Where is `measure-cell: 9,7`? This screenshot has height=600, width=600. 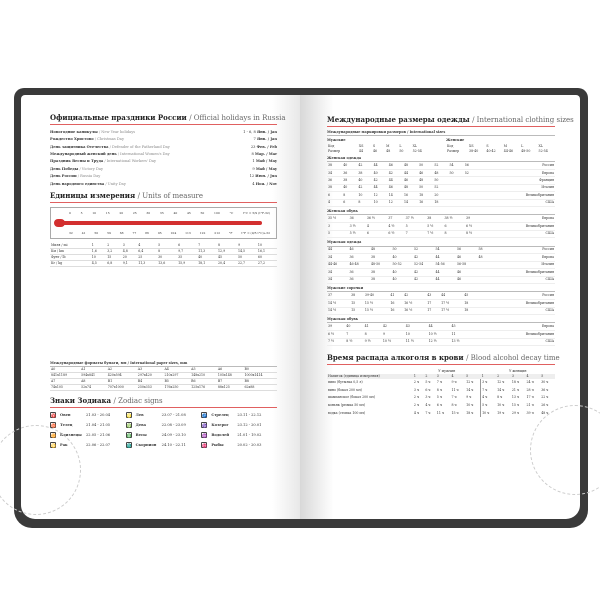
measure-cell: 9,7 is located at coordinates (181, 251).